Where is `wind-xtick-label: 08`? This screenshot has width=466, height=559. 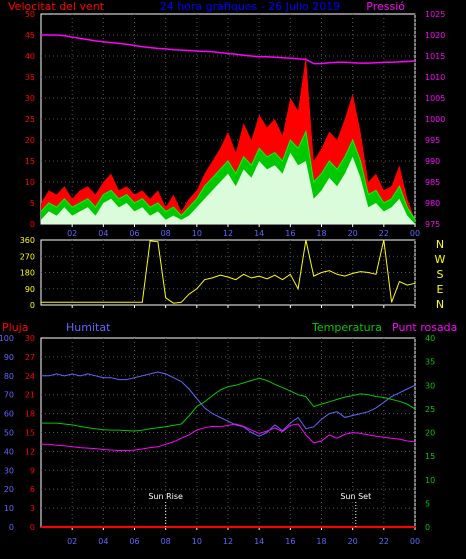
wind-xtick-label: 08 is located at coordinates (166, 233).